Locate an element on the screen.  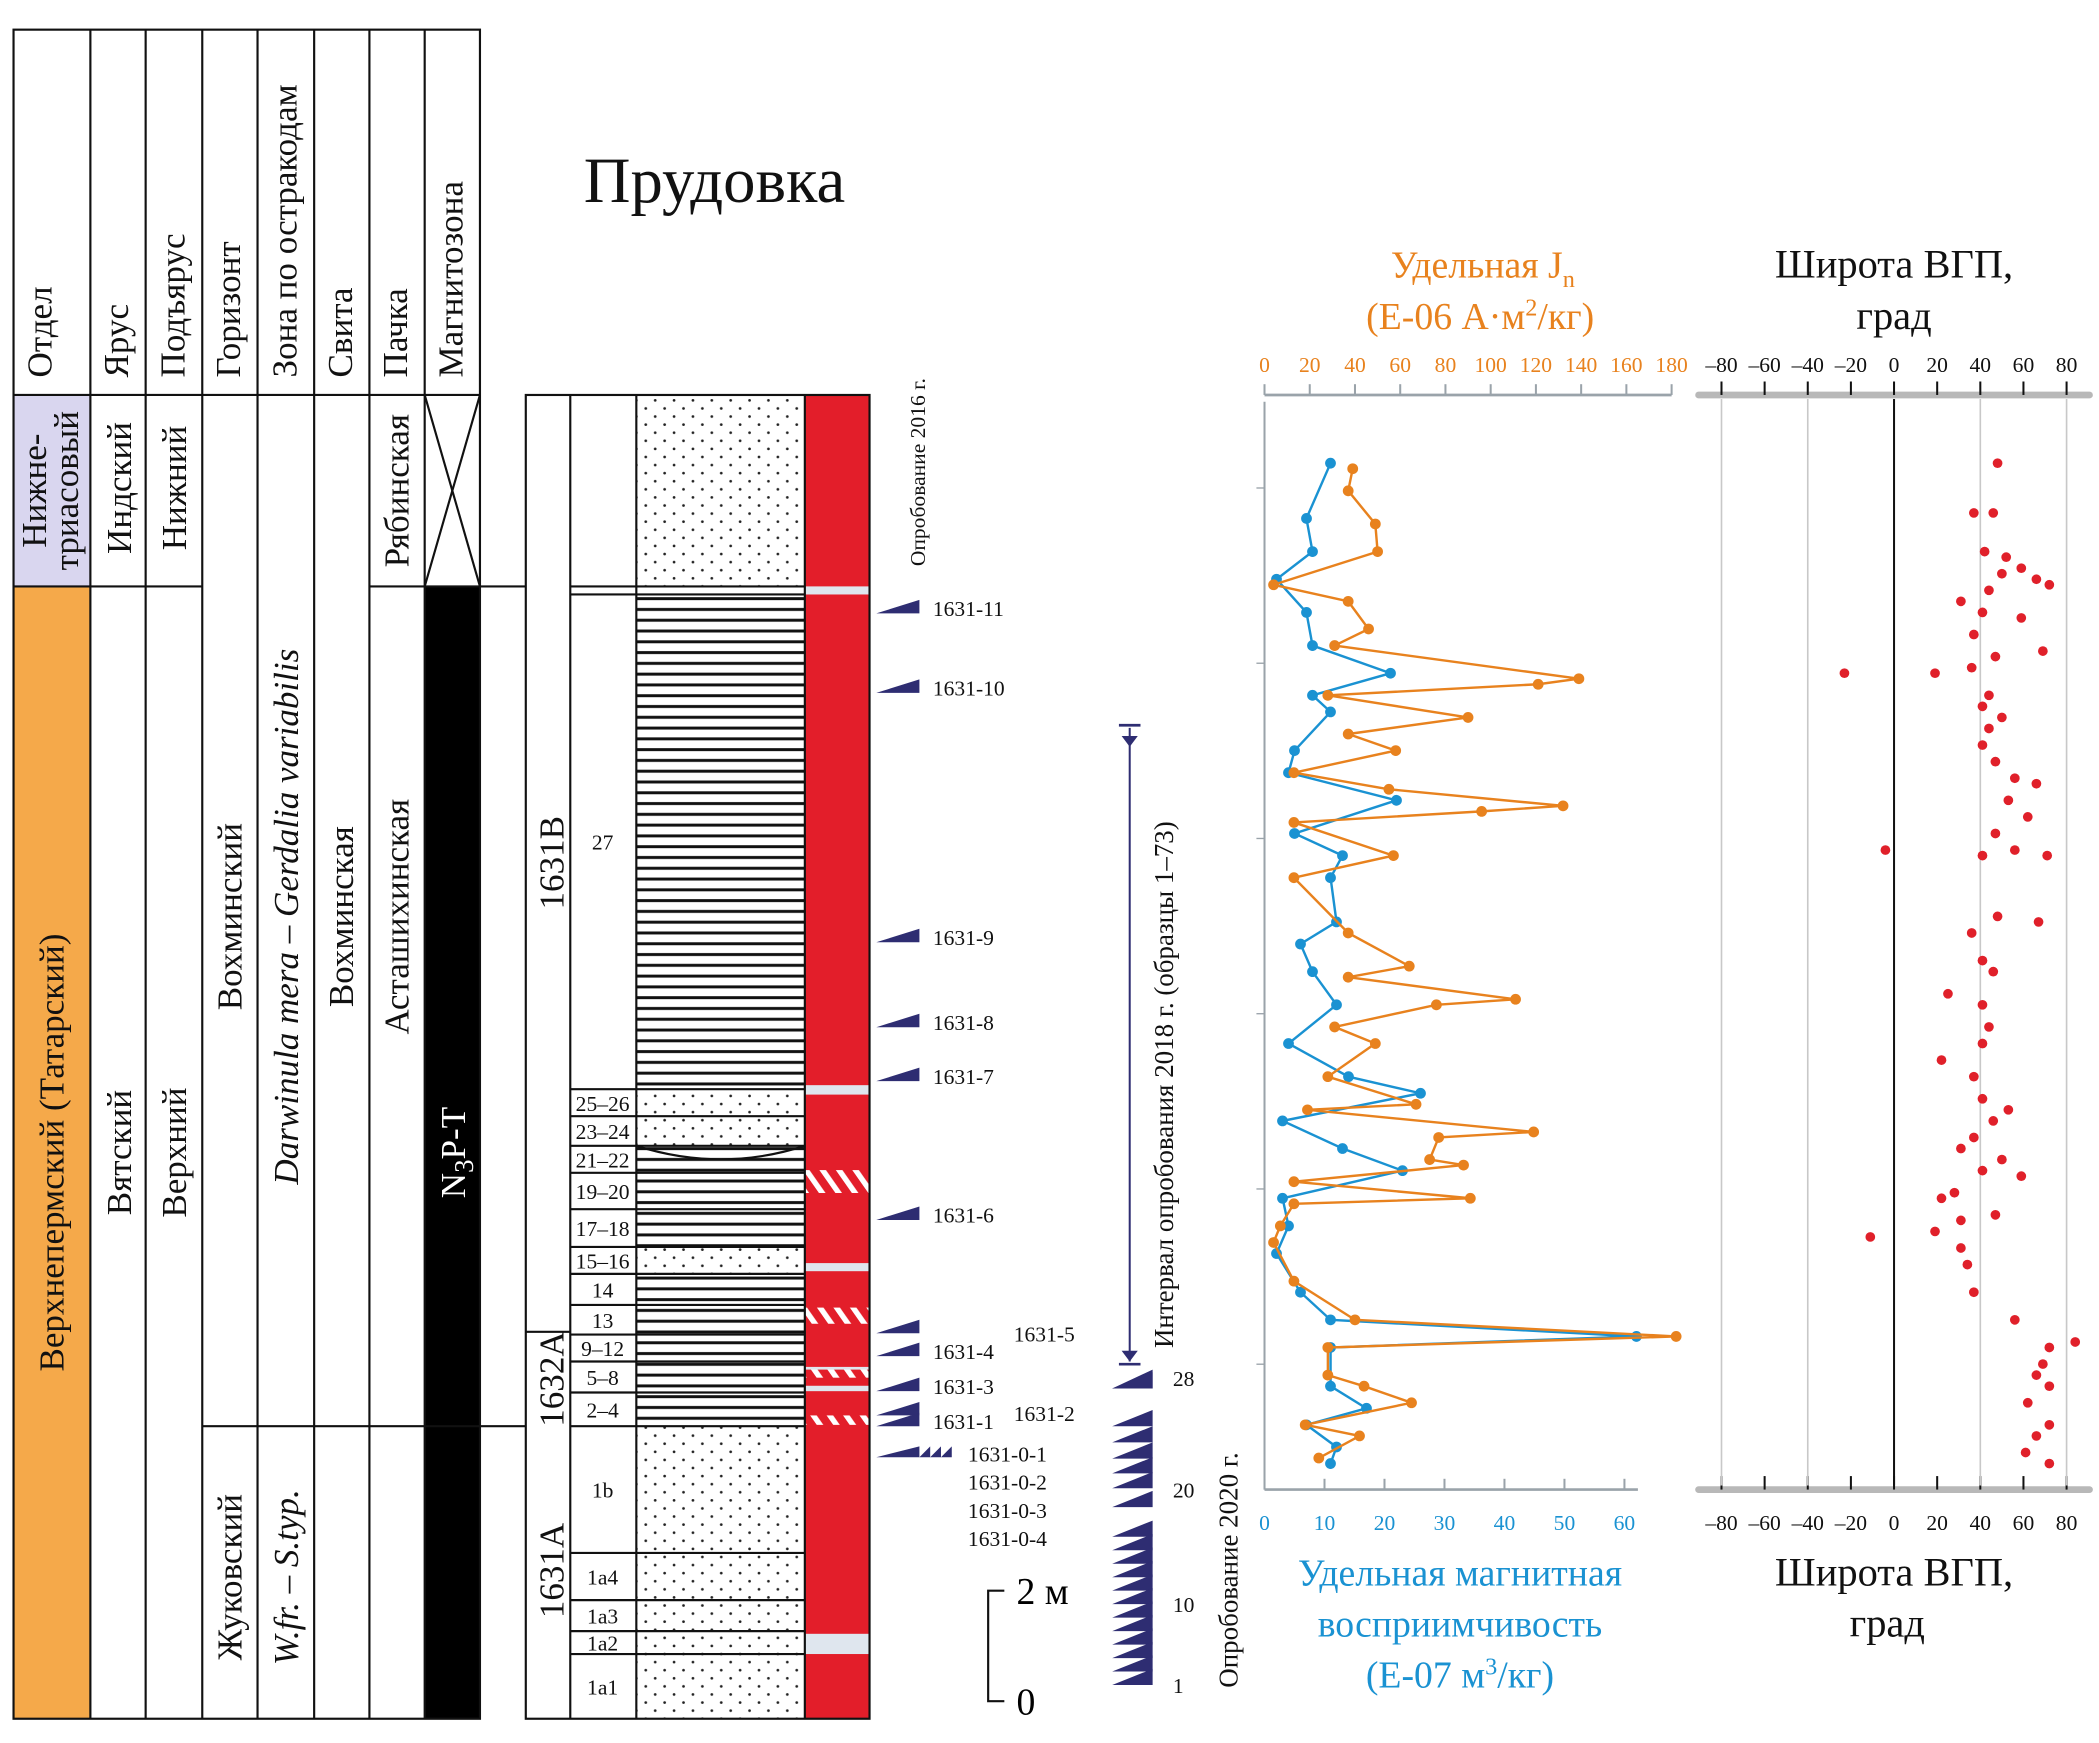
header-1: Ярус is located at coordinates (116, 340).